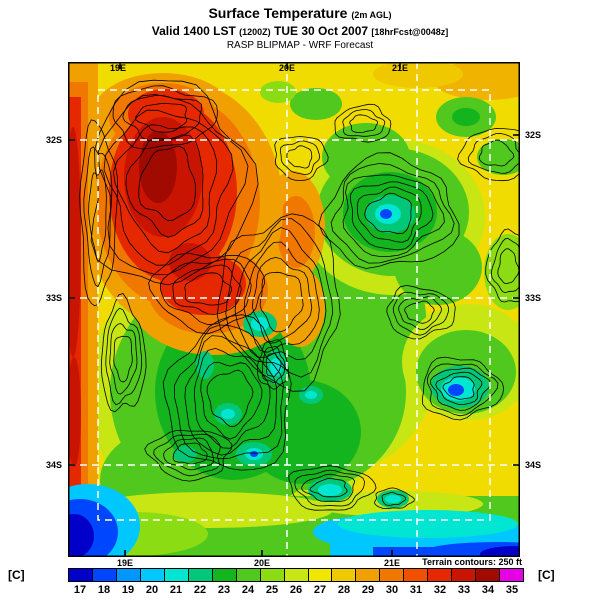  What do you see at coordinates (272, 590) in the screenshot?
I see `colorbar-tick-label: 25` at bounding box center [272, 590].